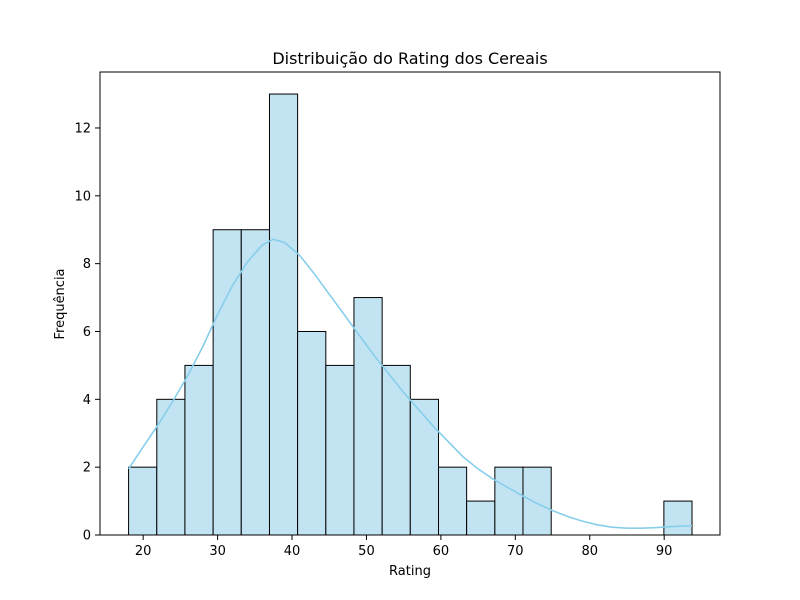  Describe the element at coordinates (87, 400) in the screenshot. I see `y-tick-label: 4` at that location.